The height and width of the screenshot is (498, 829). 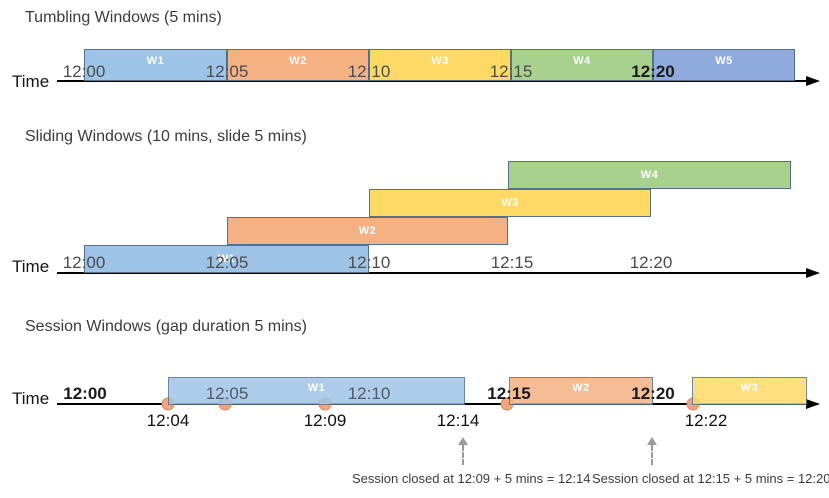 I want to click on sliding-section-title: Sliding Windows (10 mins, slide 5 mins), so click(x=166, y=136).